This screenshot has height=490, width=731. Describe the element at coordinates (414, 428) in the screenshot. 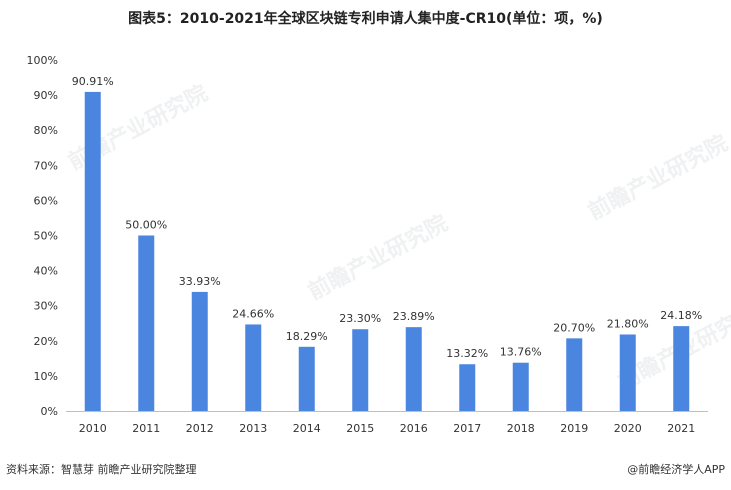

I see `x-tick-label: 2016` at that location.